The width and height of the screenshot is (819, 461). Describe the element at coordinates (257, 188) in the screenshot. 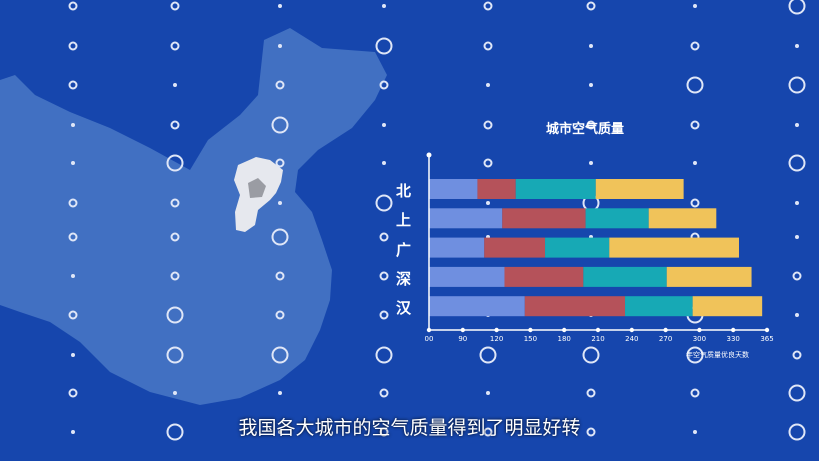

I see `beijing-region` at that location.